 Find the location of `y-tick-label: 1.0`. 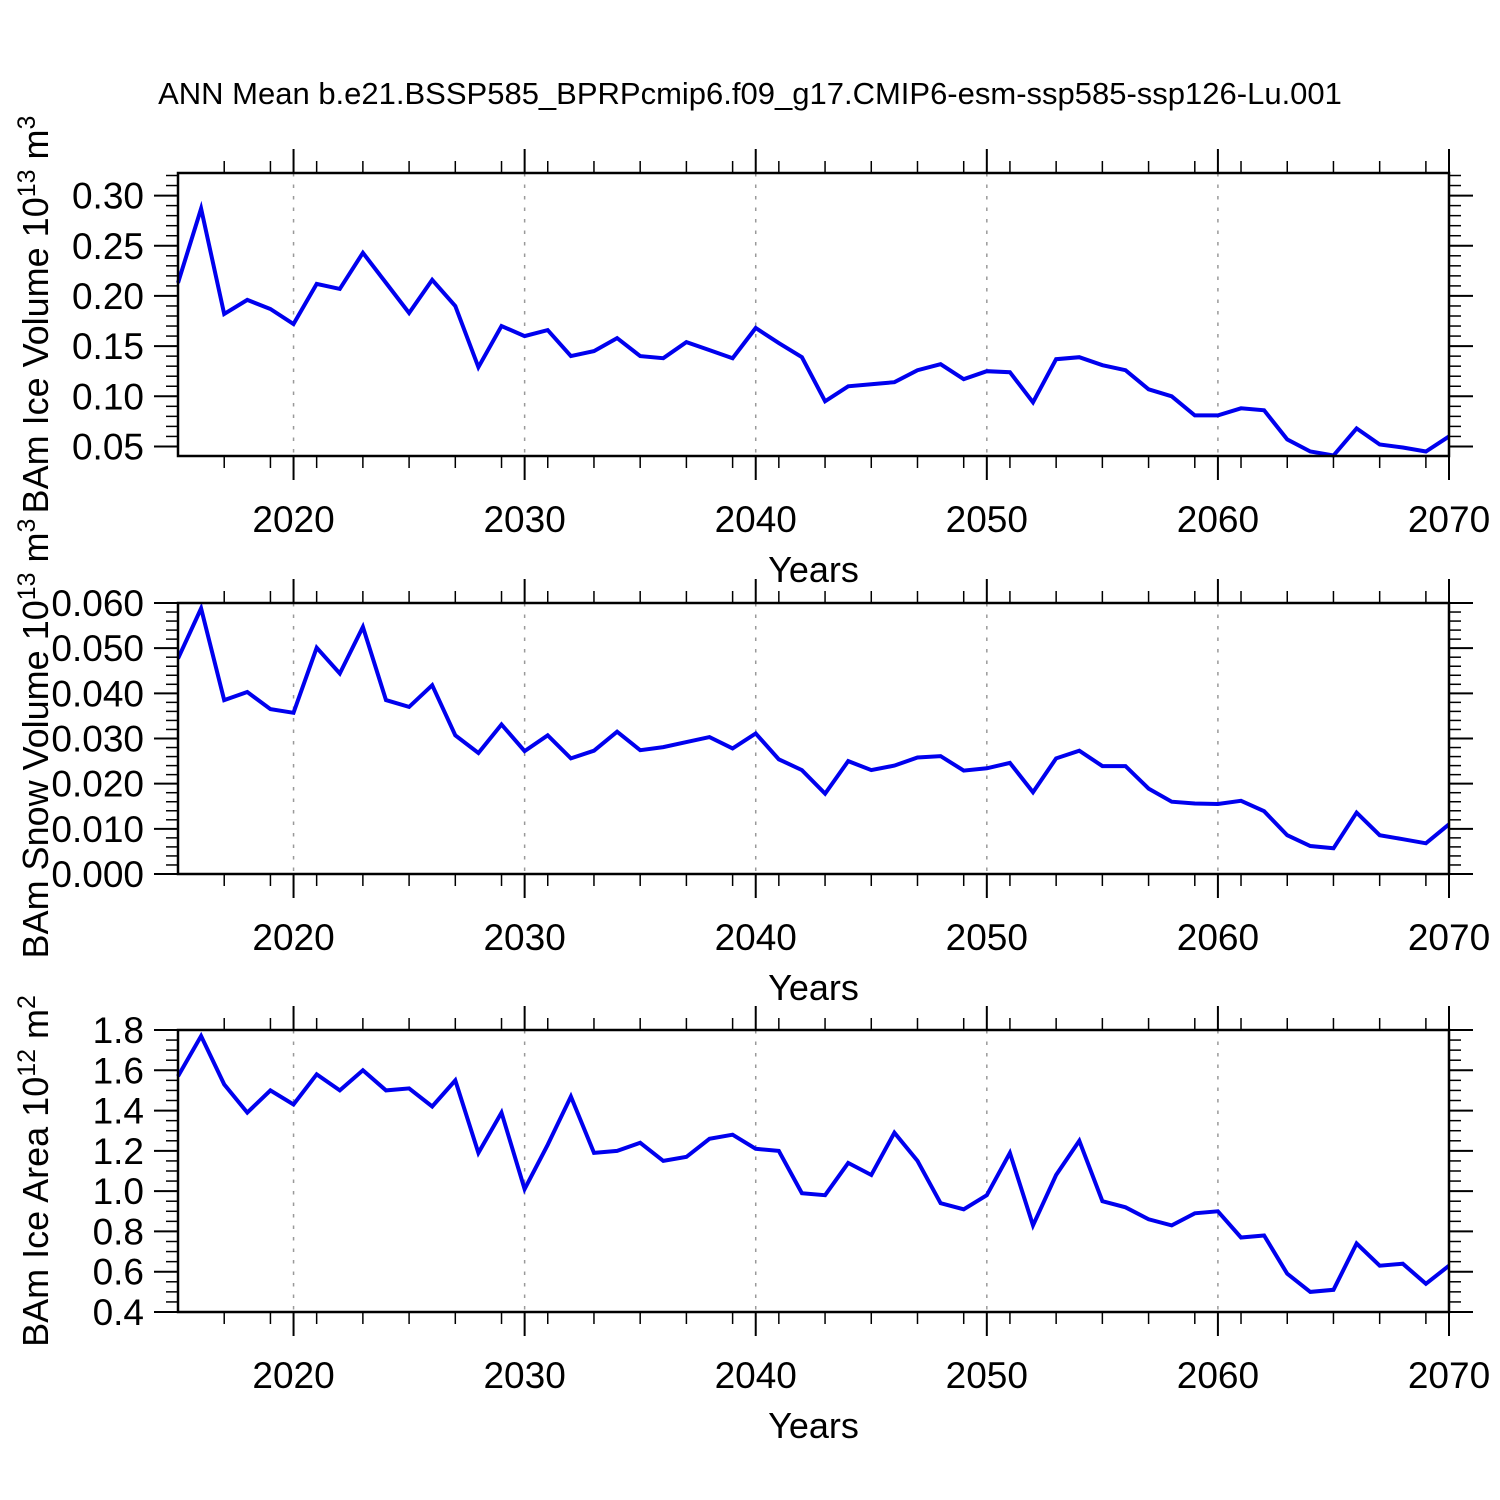

y-tick-label: 1.0 is located at coordinates (118, 1191).